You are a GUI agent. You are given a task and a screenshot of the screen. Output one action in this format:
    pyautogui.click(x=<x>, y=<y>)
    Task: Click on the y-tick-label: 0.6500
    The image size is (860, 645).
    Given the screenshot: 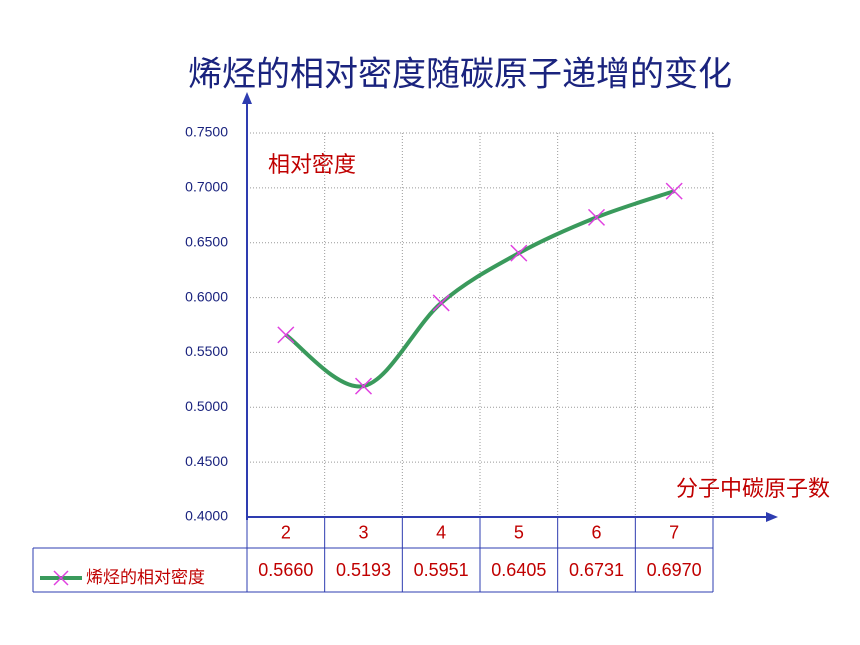 What is the action you would take?
    pyautogui.click(x=206, y=241)
    